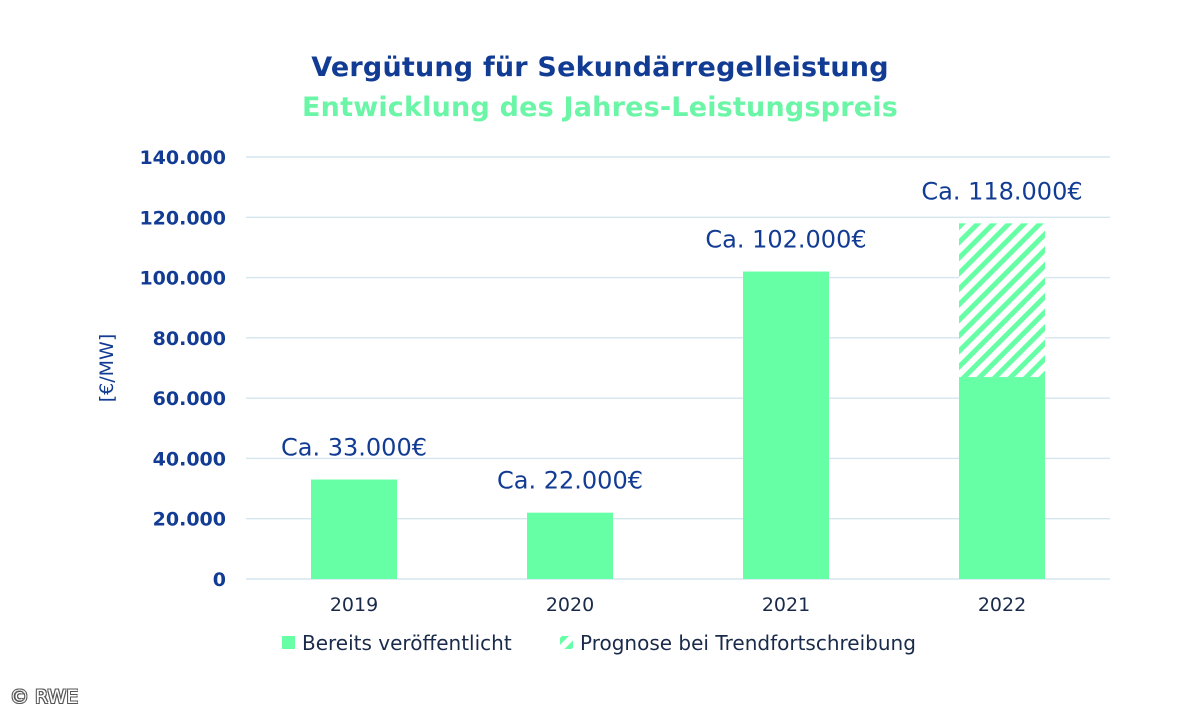 This screenshot has width=1200, height=720. What do you see at coordinates (566, 642) in the screenshot?
I see `legend-swatch-forecast` at bounding box center [566, 642].